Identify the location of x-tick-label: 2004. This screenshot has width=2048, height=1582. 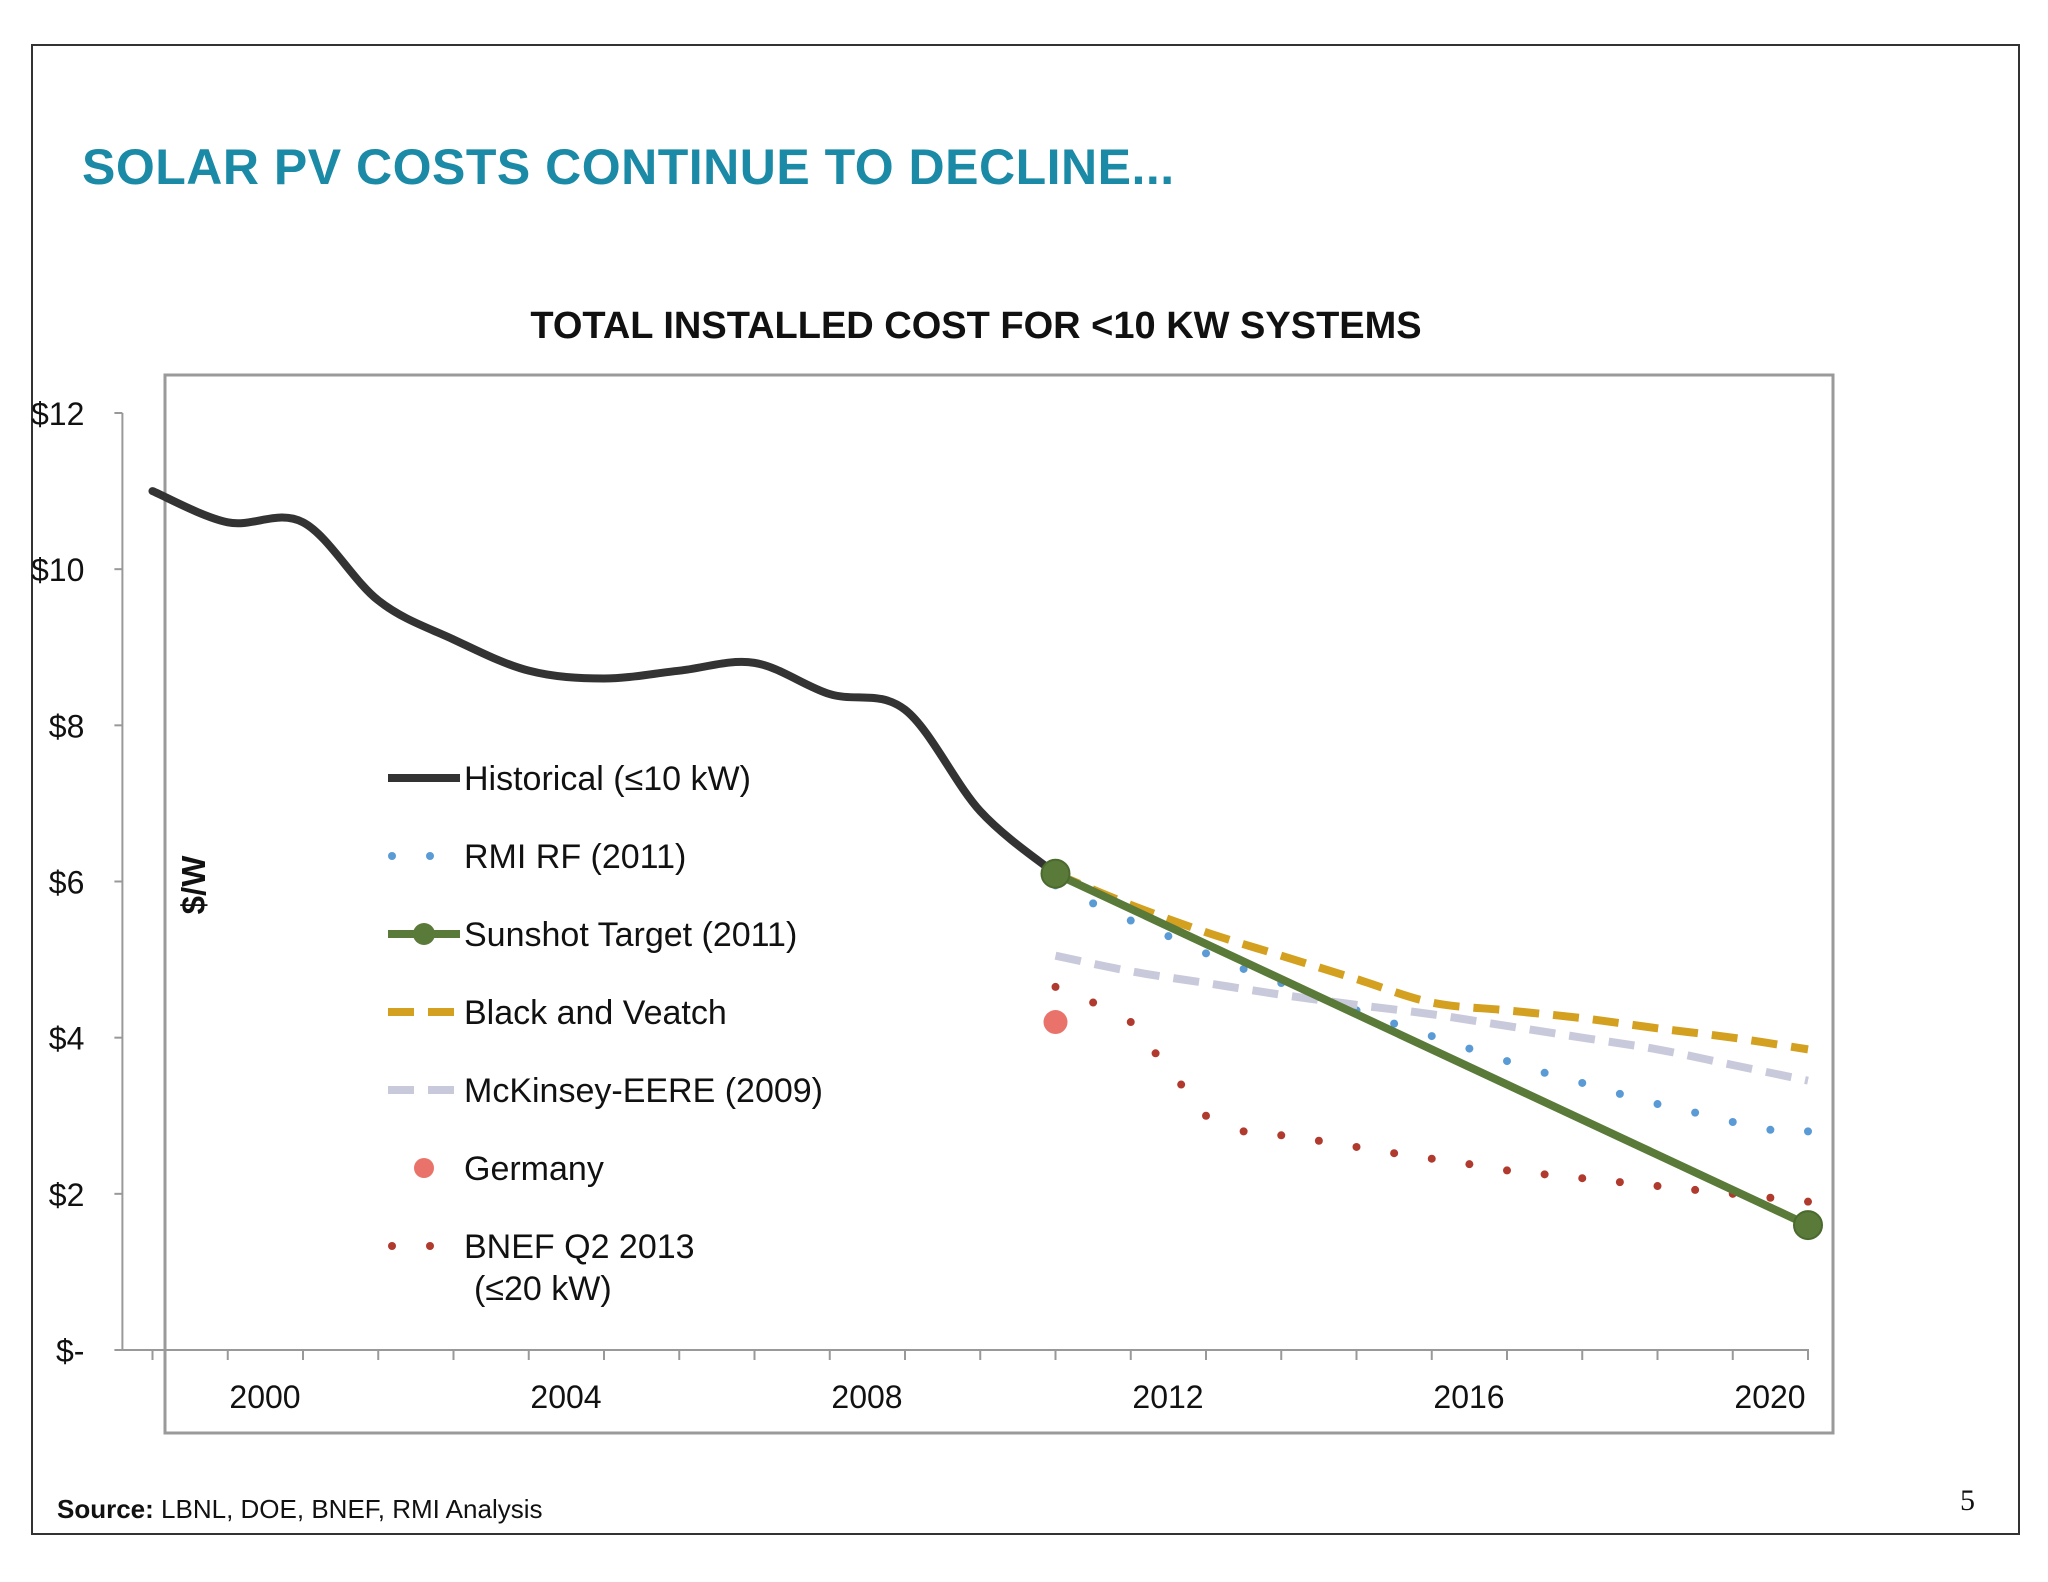
(565, 1397).